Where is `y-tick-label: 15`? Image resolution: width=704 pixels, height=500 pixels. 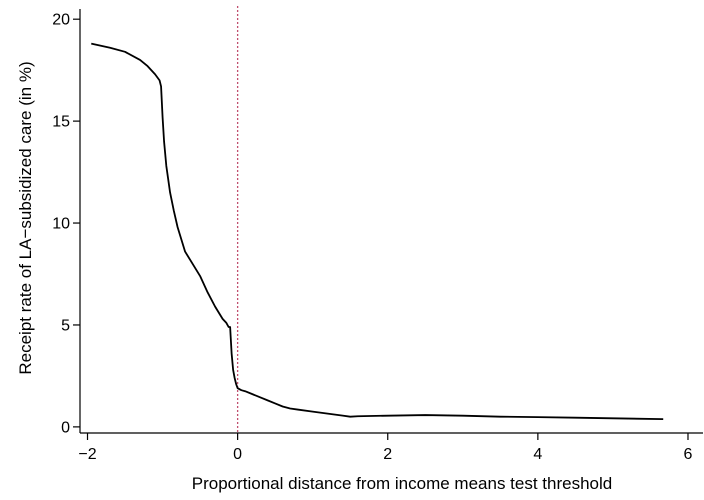 y-tick-label: 15 is located at coordinates (61, 122).